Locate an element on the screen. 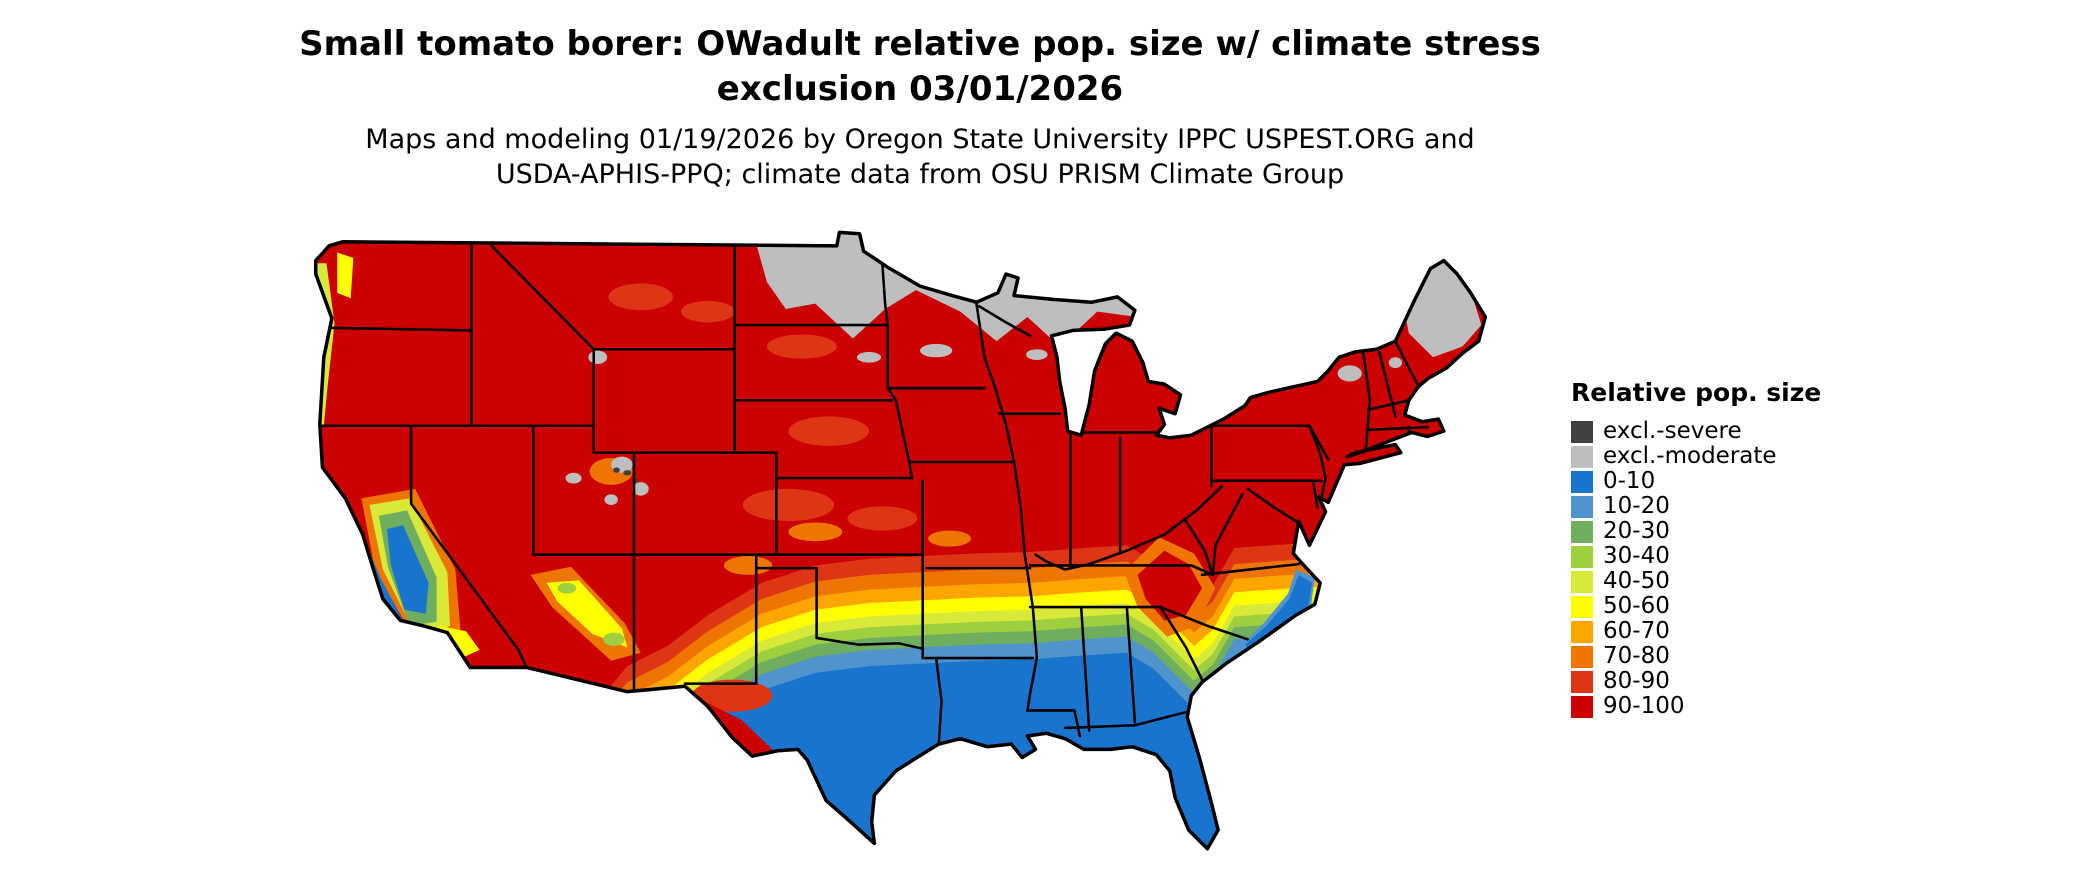 This screenshot has height=892, width=2100. legend-item: 20-30 is located at coordinates (1696, 531).